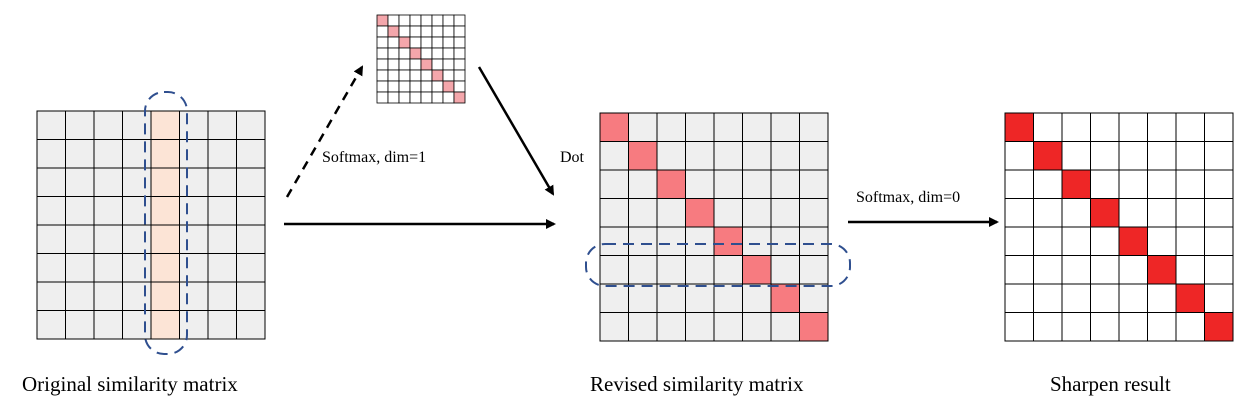 The image size is (1257, 410). I want to click on dot-label: Dot, so click(572, 157).